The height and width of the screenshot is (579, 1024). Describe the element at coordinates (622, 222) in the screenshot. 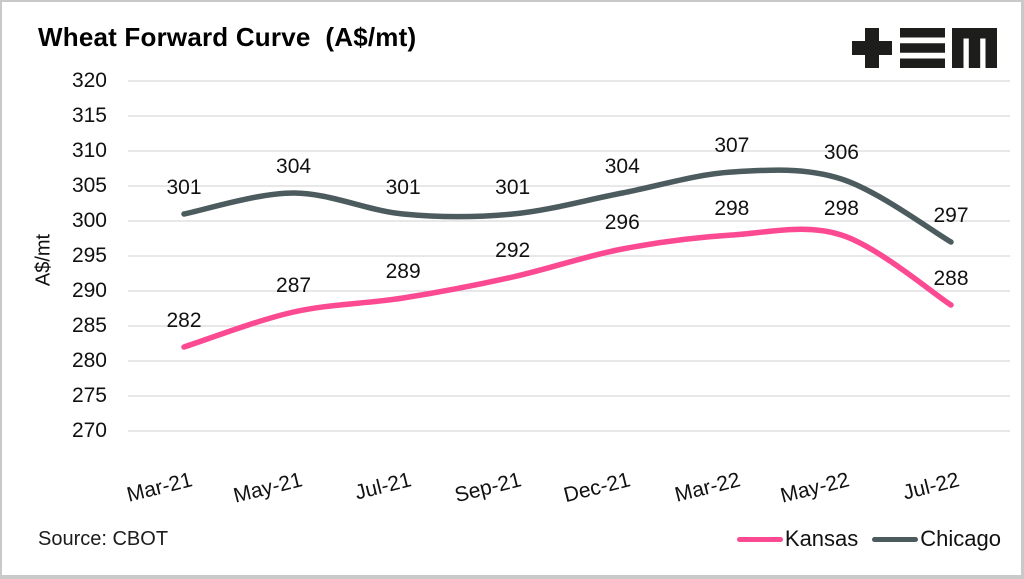

I see `data-label-kansas: 296` at that location.